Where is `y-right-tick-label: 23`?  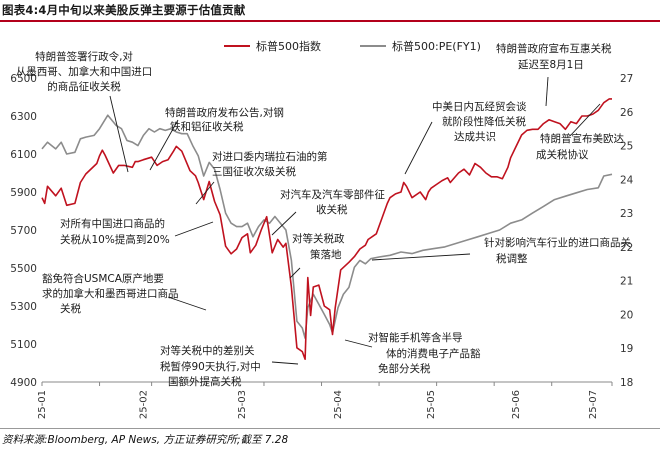
y-right-tick-label: 23 is located at coordinates (626, 214).